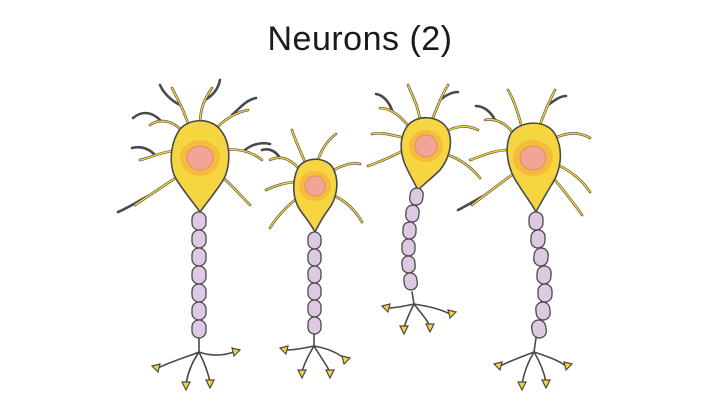 This screenshot has width=720, height=405. Describe the element at coordinates (419, 313) in the screenshot. I see `neuron-3-axon-terminals` at that location.